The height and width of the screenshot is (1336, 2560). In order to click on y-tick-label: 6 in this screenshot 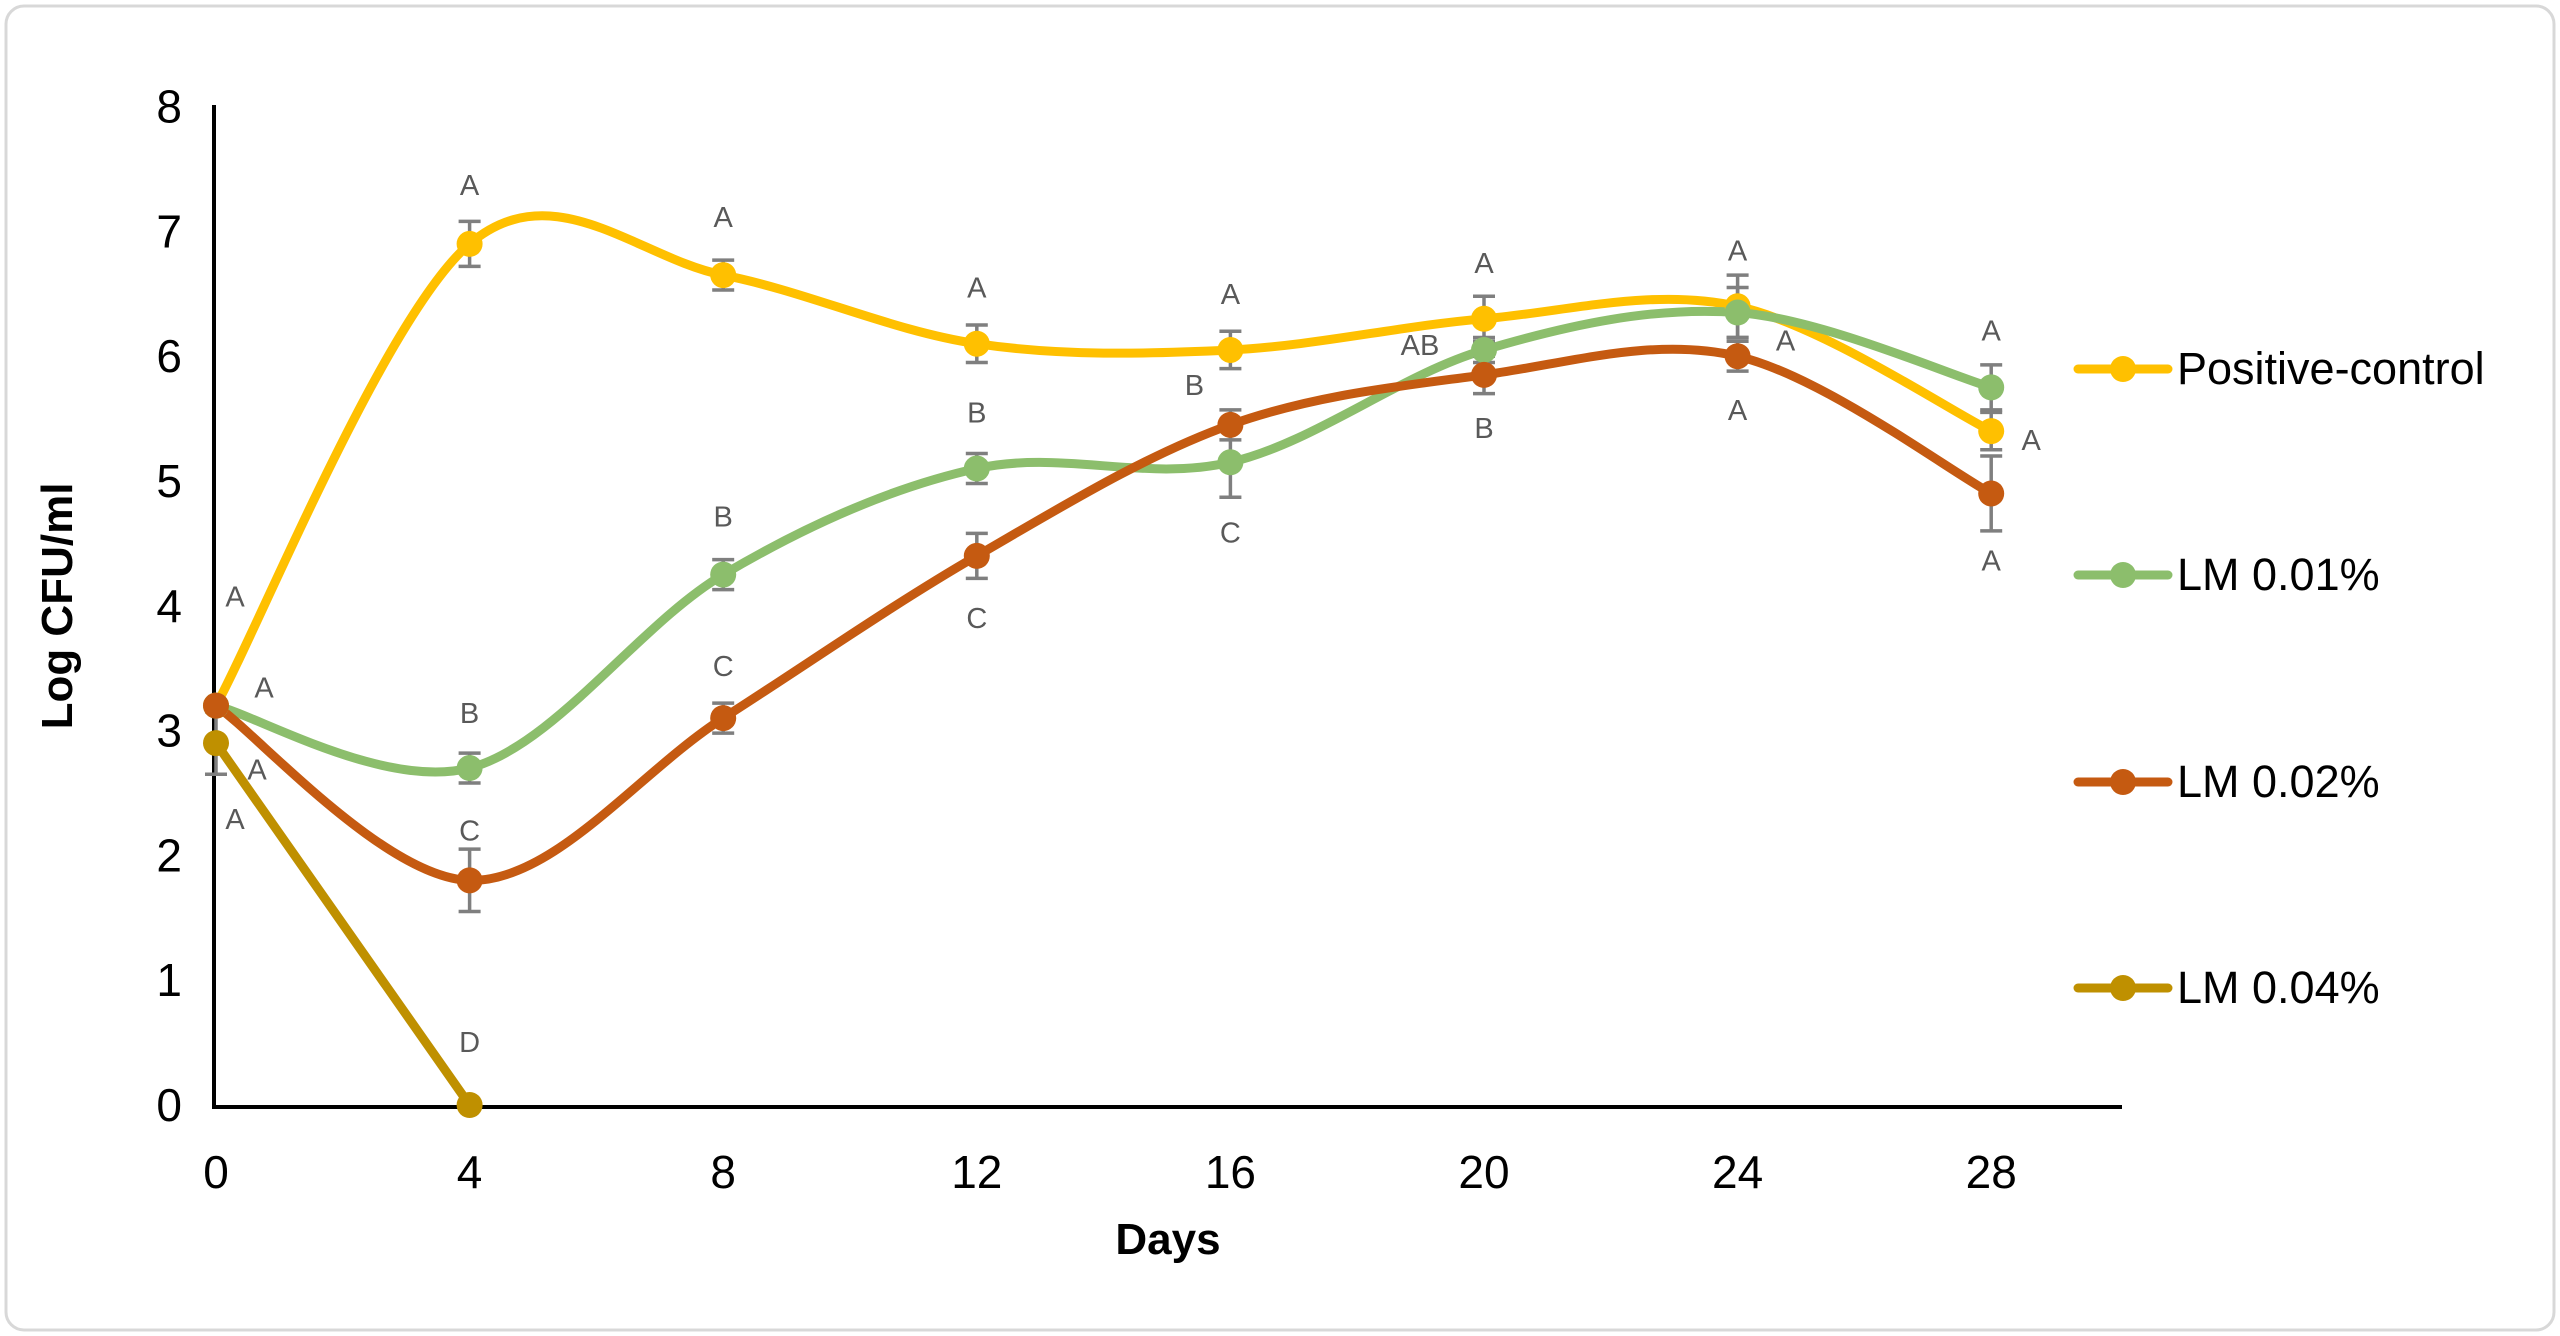, I will do `click(169, 356)`.